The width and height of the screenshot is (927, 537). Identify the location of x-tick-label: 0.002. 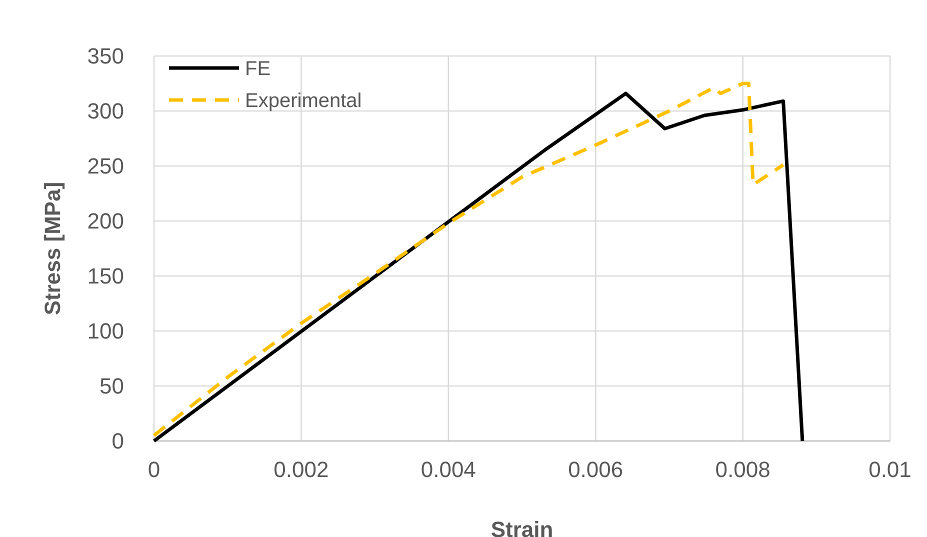
(301, 469).